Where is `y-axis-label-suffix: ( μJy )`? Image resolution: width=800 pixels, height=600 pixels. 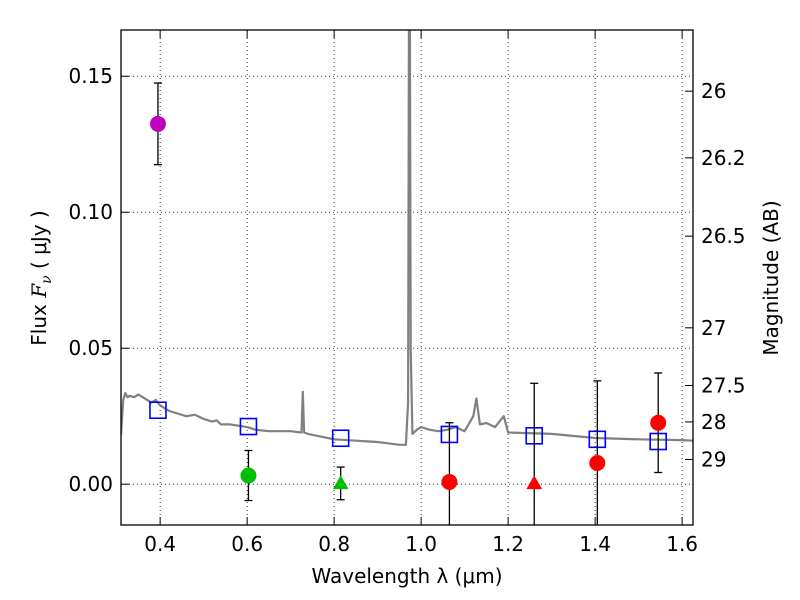 y-axis-label-suffix: ( μJy ) is located at coordinates (39, 242).